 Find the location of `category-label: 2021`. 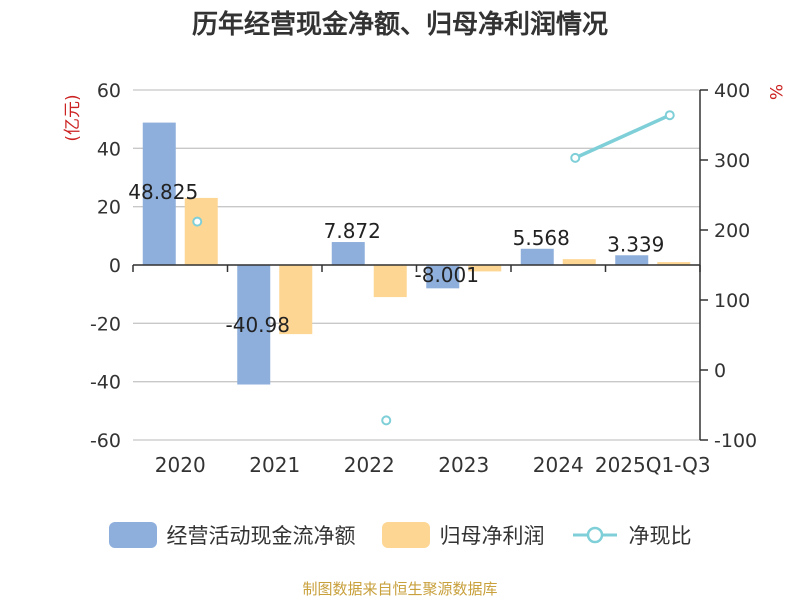

category-label: 2021 is located at coordinates (274, 465).